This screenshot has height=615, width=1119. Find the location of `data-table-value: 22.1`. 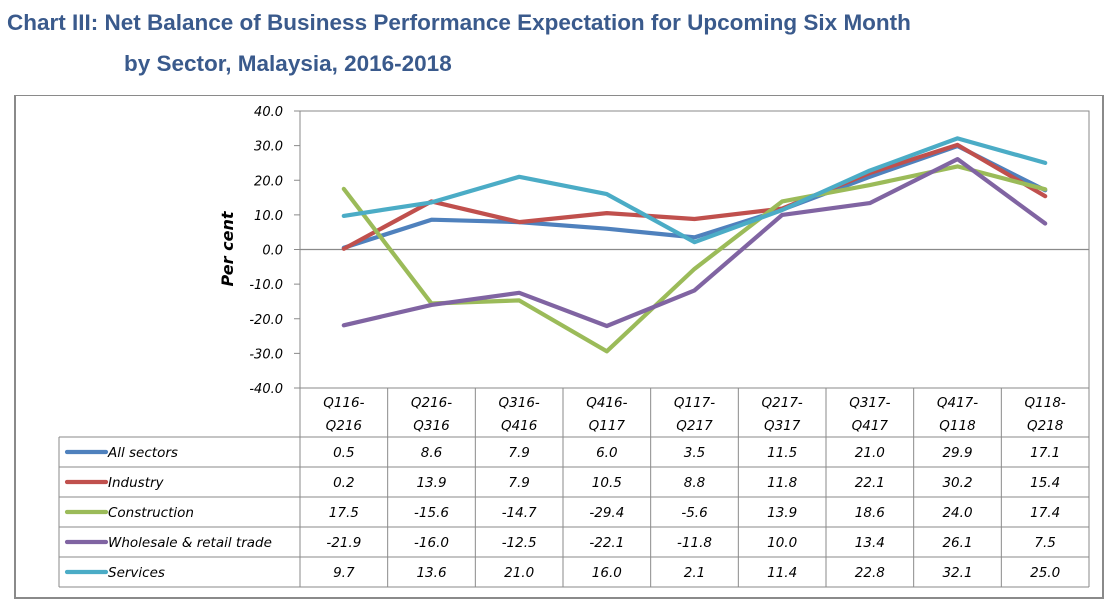

data-table-value: 22.1 is located at coordinates (870, 483).